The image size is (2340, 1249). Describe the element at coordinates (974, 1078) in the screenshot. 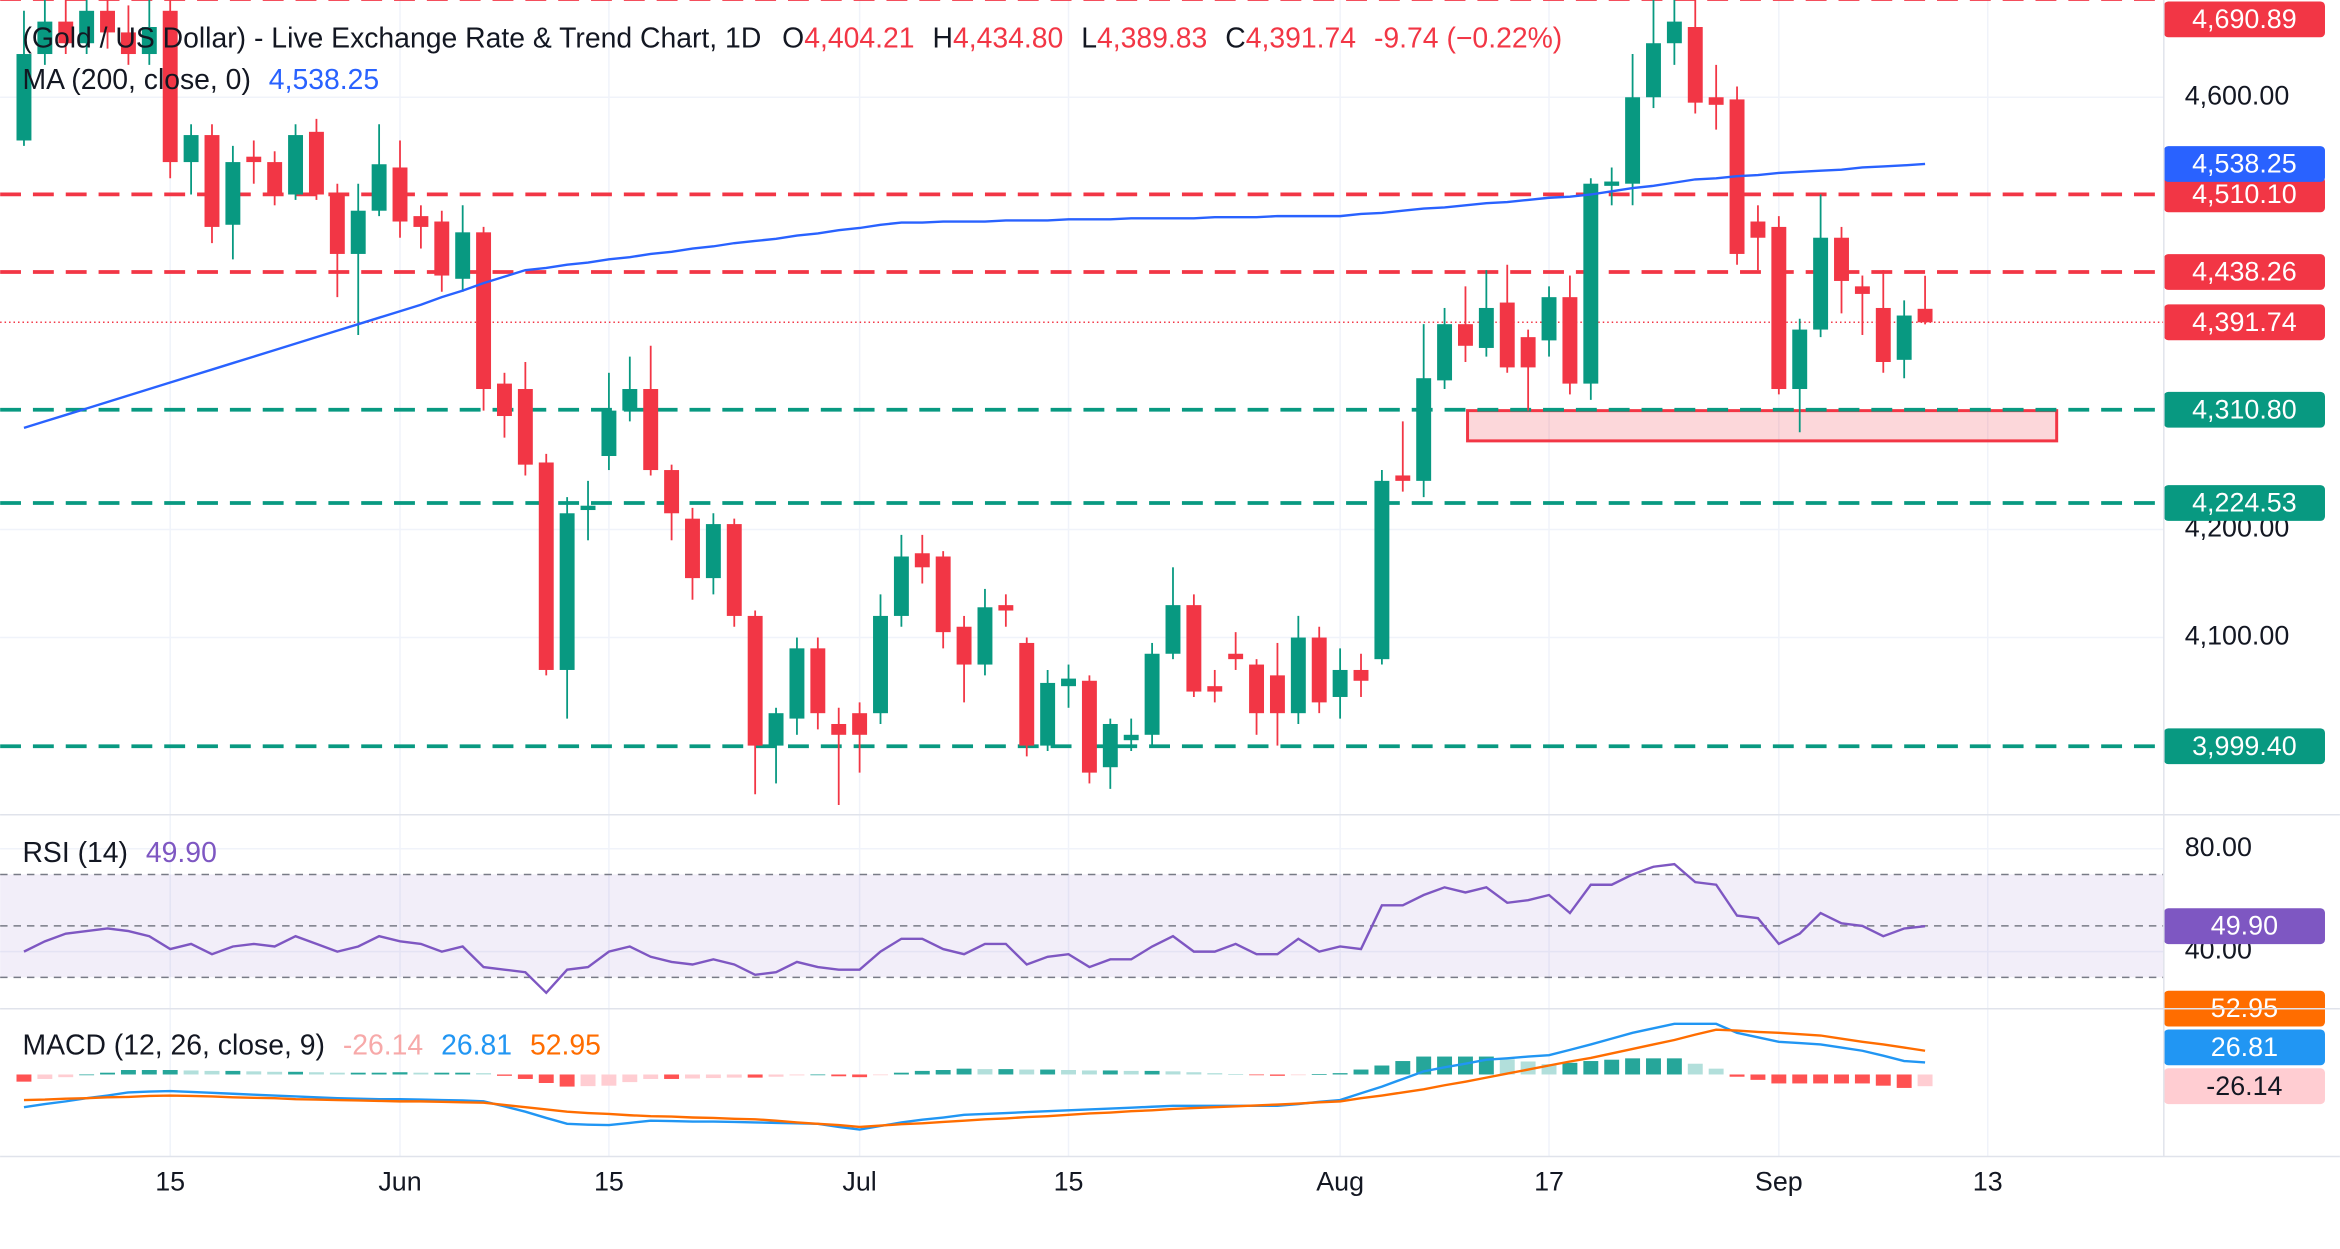

I see `signal-line` at that location.